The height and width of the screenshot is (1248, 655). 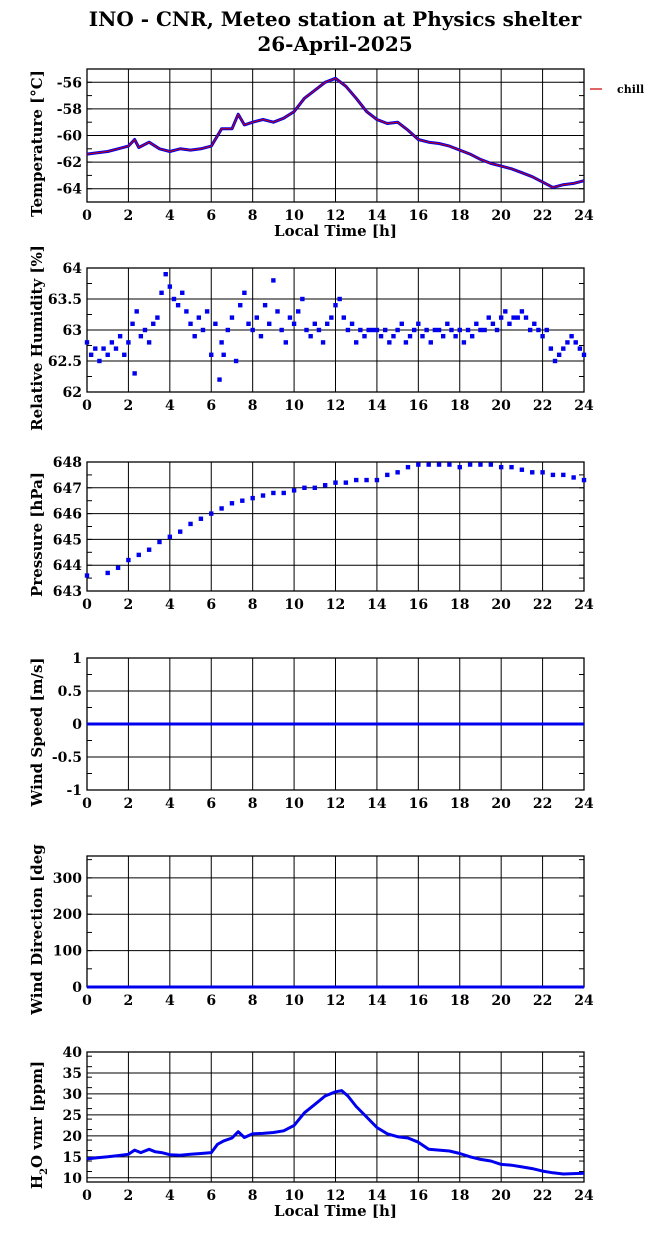 I want to click on y-tick-label: 63, so click(x=72, y=331).